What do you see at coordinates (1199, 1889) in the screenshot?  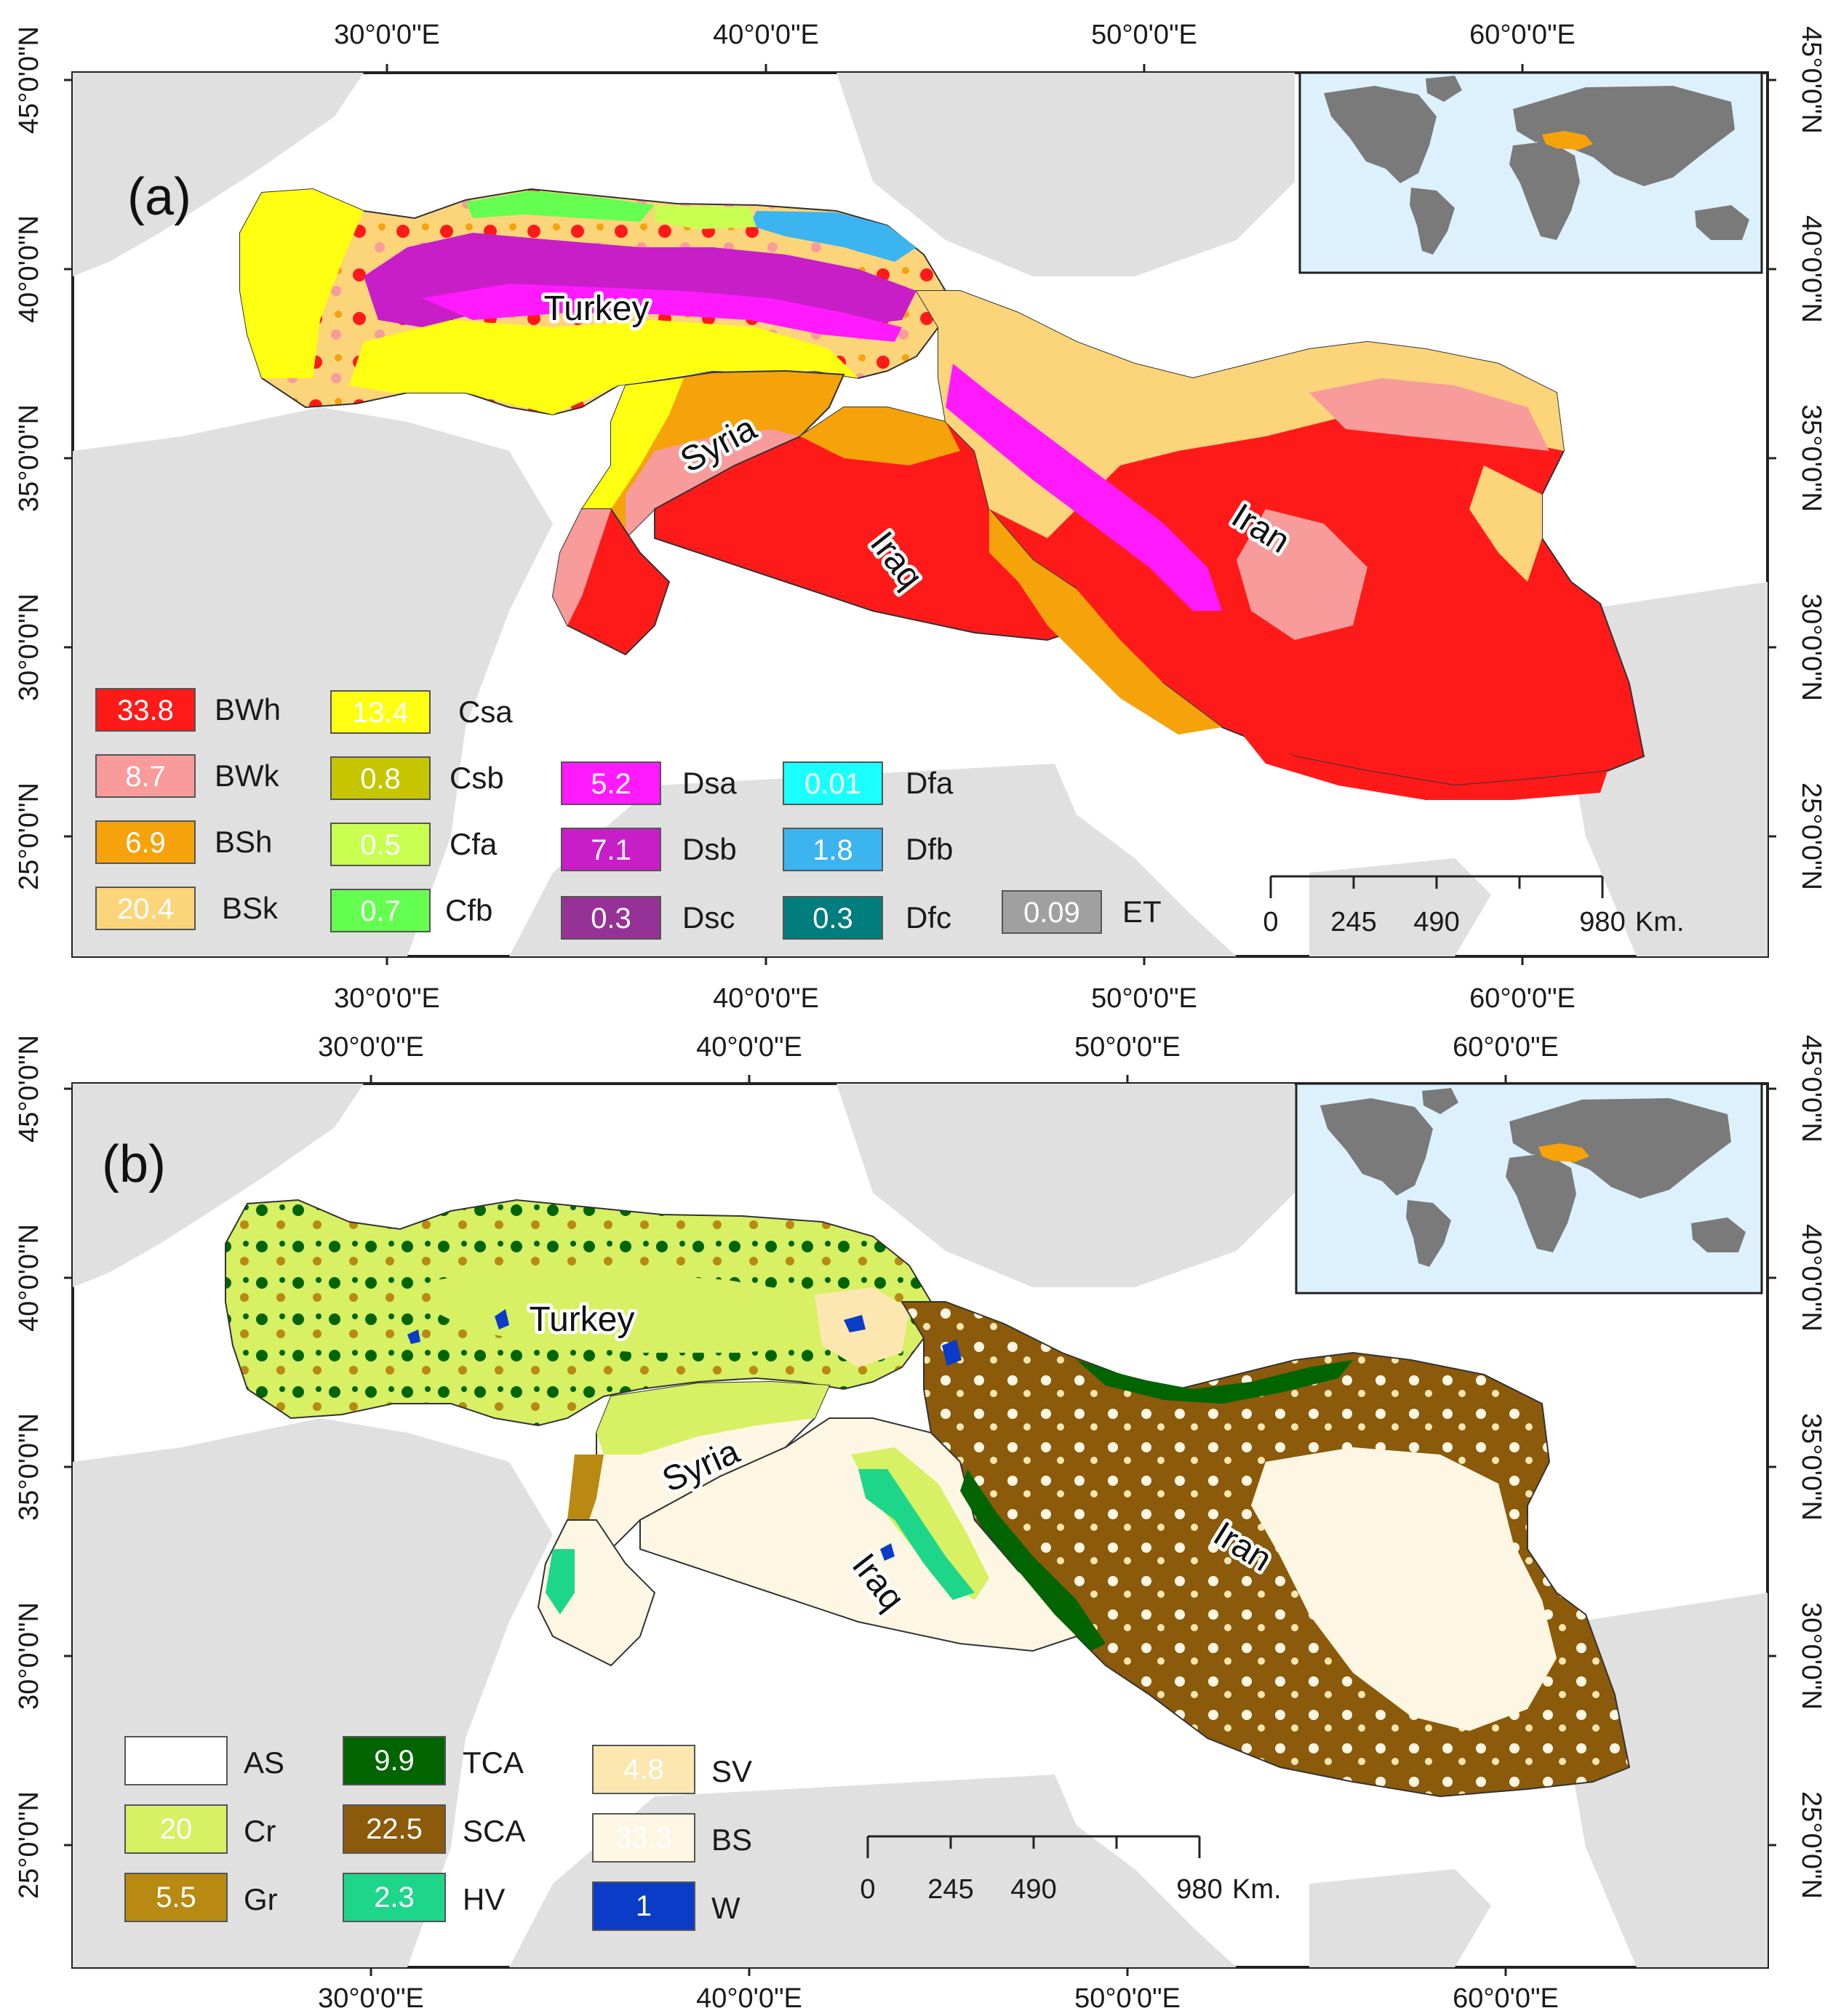 I see `scale-tick-980-b: 980` at bounding box center [1199, 1889].